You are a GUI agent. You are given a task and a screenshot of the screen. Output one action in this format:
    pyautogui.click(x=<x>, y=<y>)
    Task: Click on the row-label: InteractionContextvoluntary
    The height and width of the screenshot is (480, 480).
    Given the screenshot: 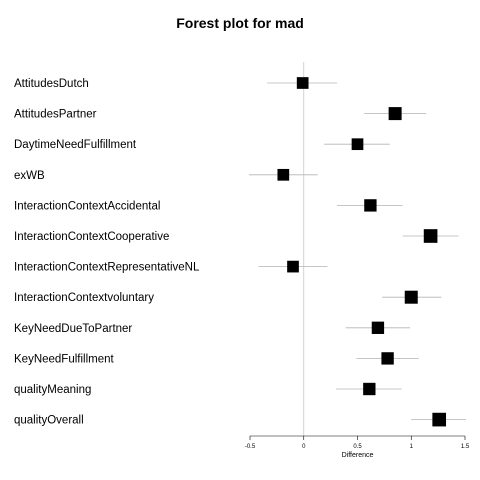 What is the action you would take?
    pyautogui.click(x=84, y=298)
    